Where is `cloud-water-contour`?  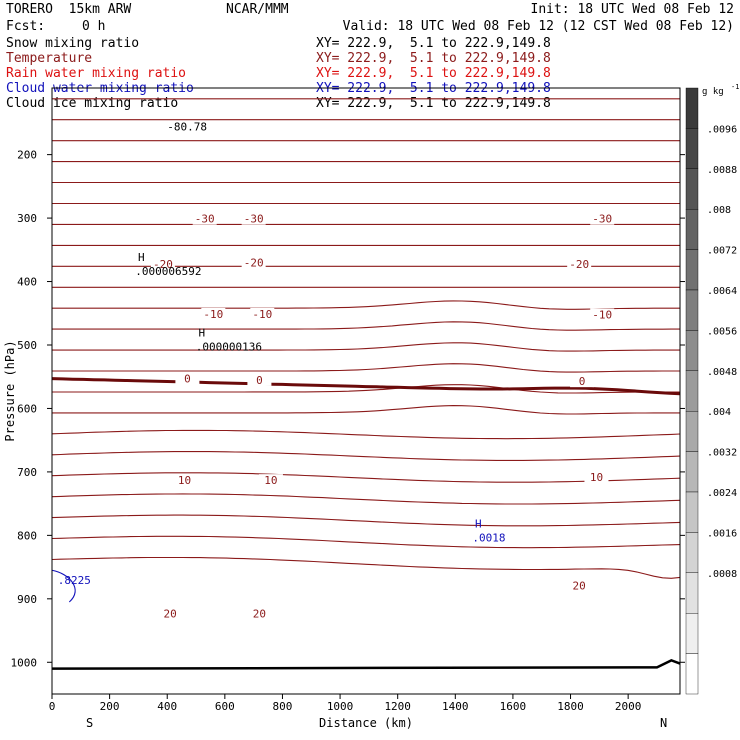 cloud-water-contour is located at coordinates (63, 586).